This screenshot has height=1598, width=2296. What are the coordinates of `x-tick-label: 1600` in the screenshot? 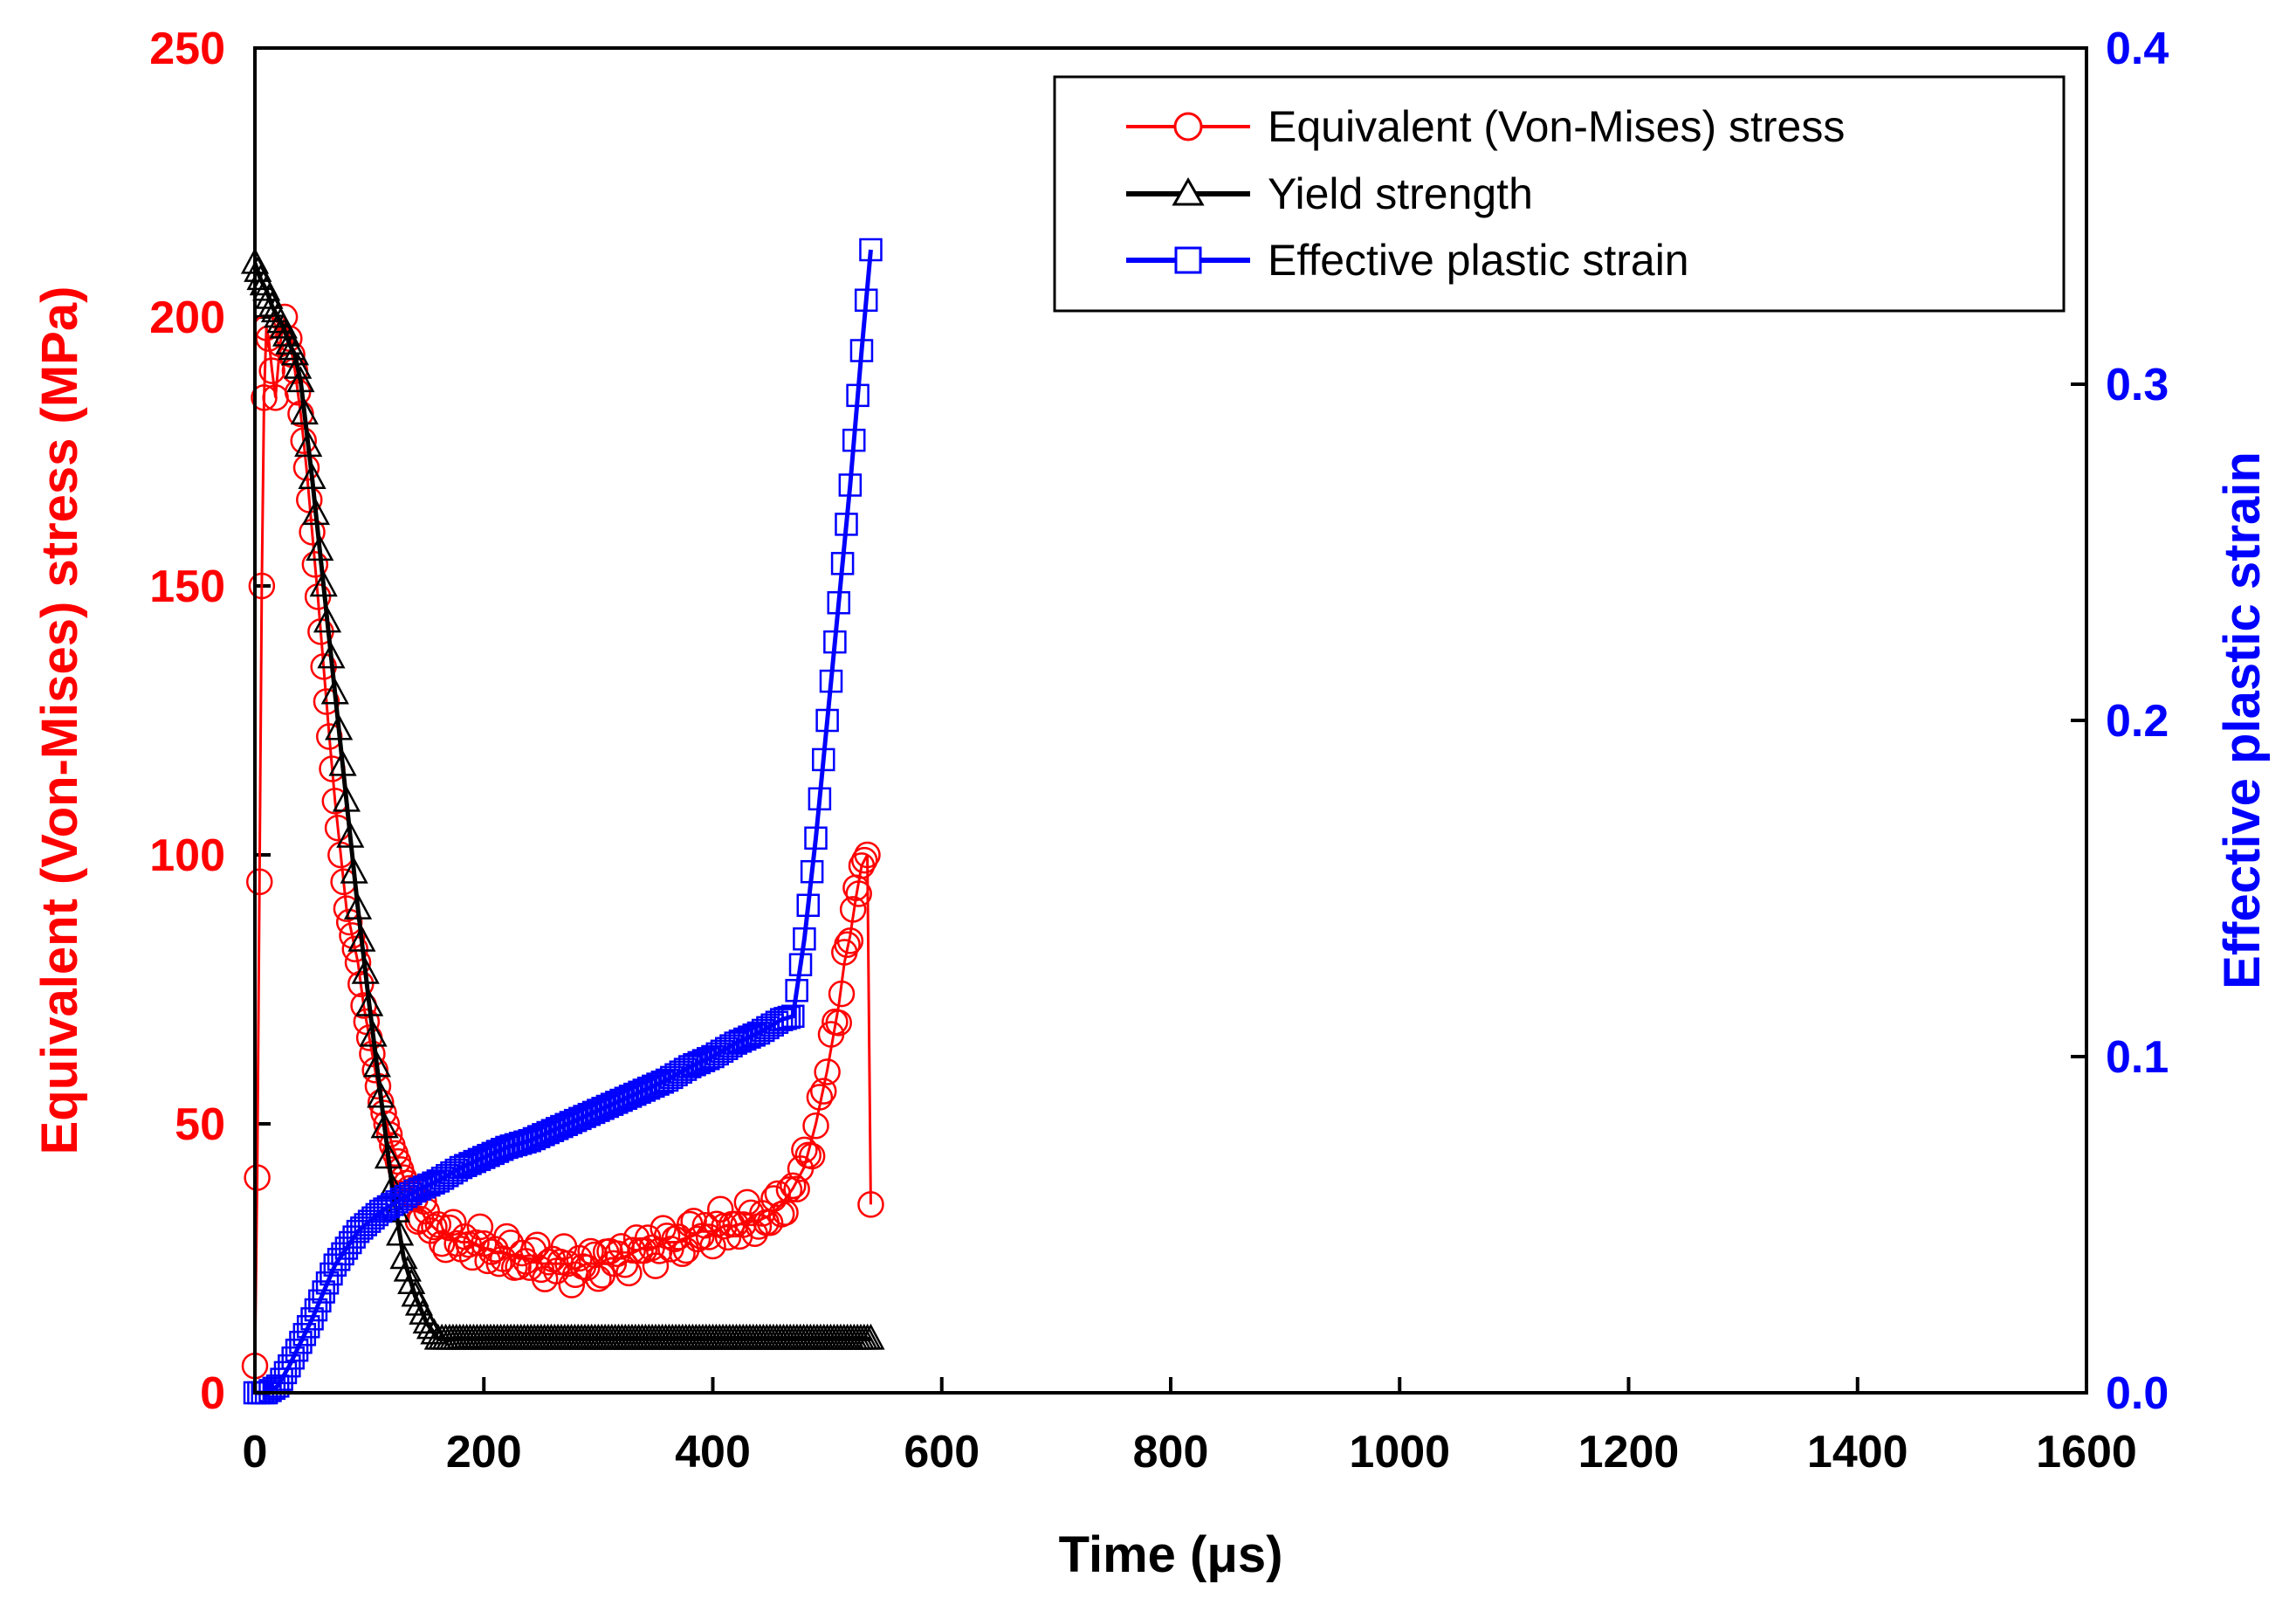 It's located at (2086, 1452).